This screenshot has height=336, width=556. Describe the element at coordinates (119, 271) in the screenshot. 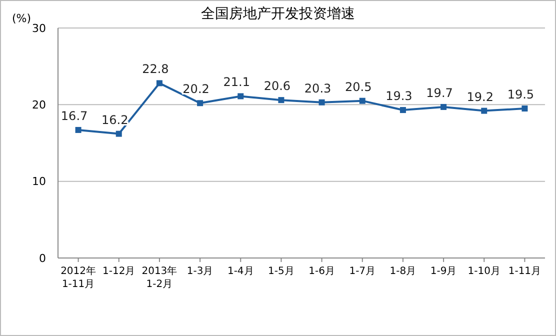

I see `x-tick-label: 1-12月` at that location.